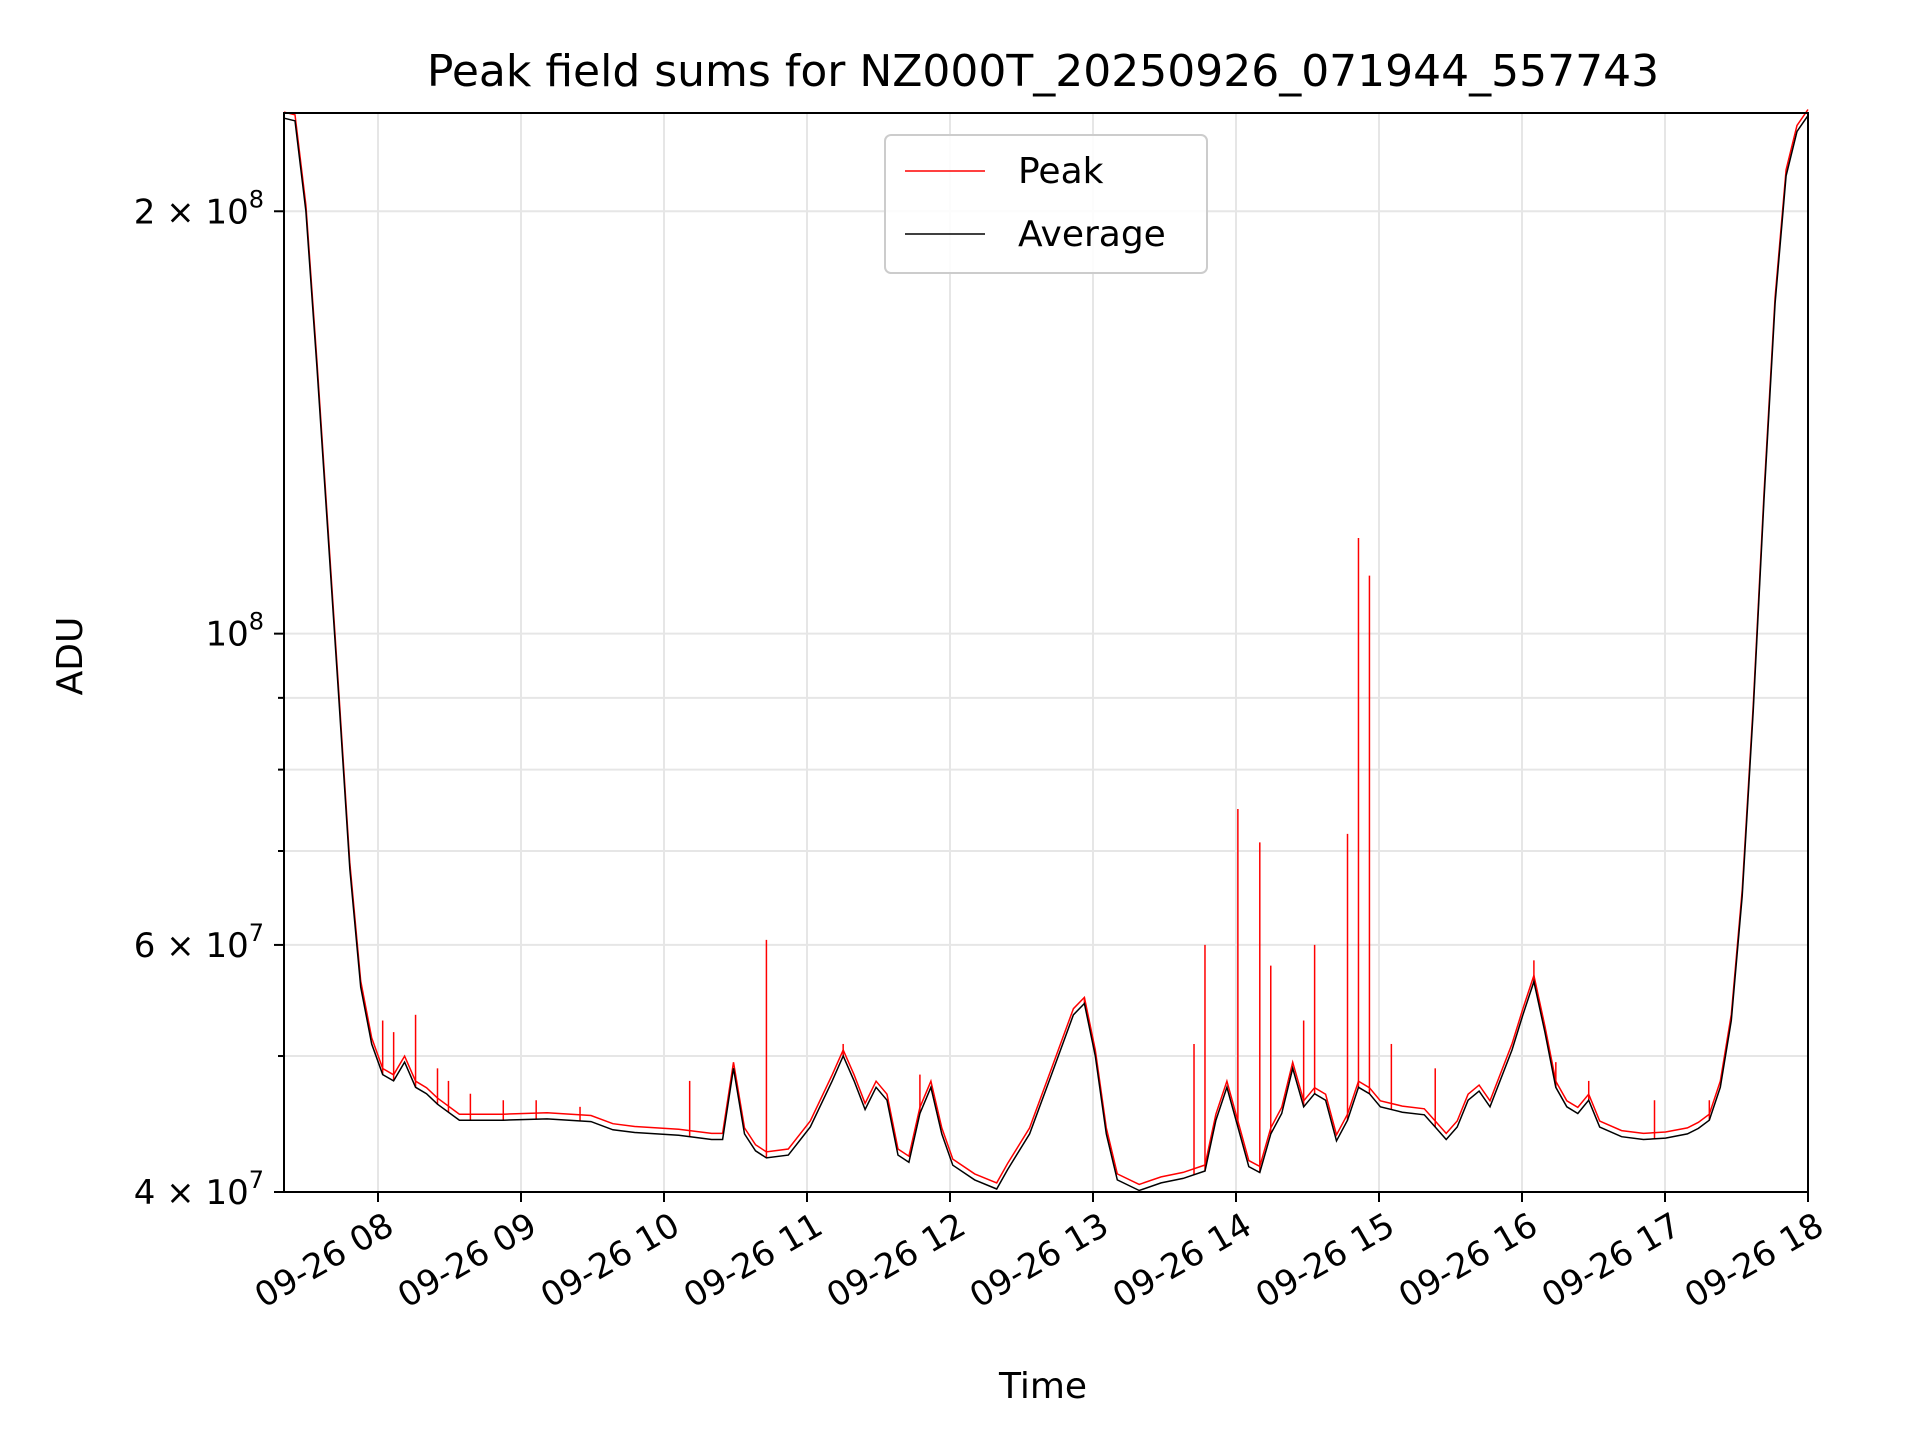 The image size is (1920, 1440). I want to click on y-tick-label: 6 × 107, so click(199, 942).